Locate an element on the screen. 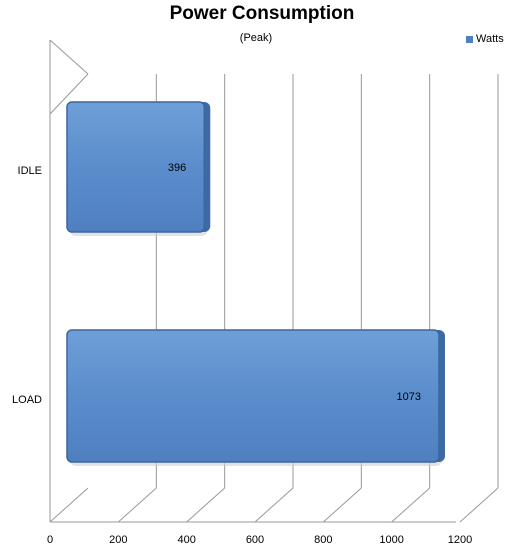 This screenshot has width=524, height=556. bar-idle is located at coordinates (136, 167).